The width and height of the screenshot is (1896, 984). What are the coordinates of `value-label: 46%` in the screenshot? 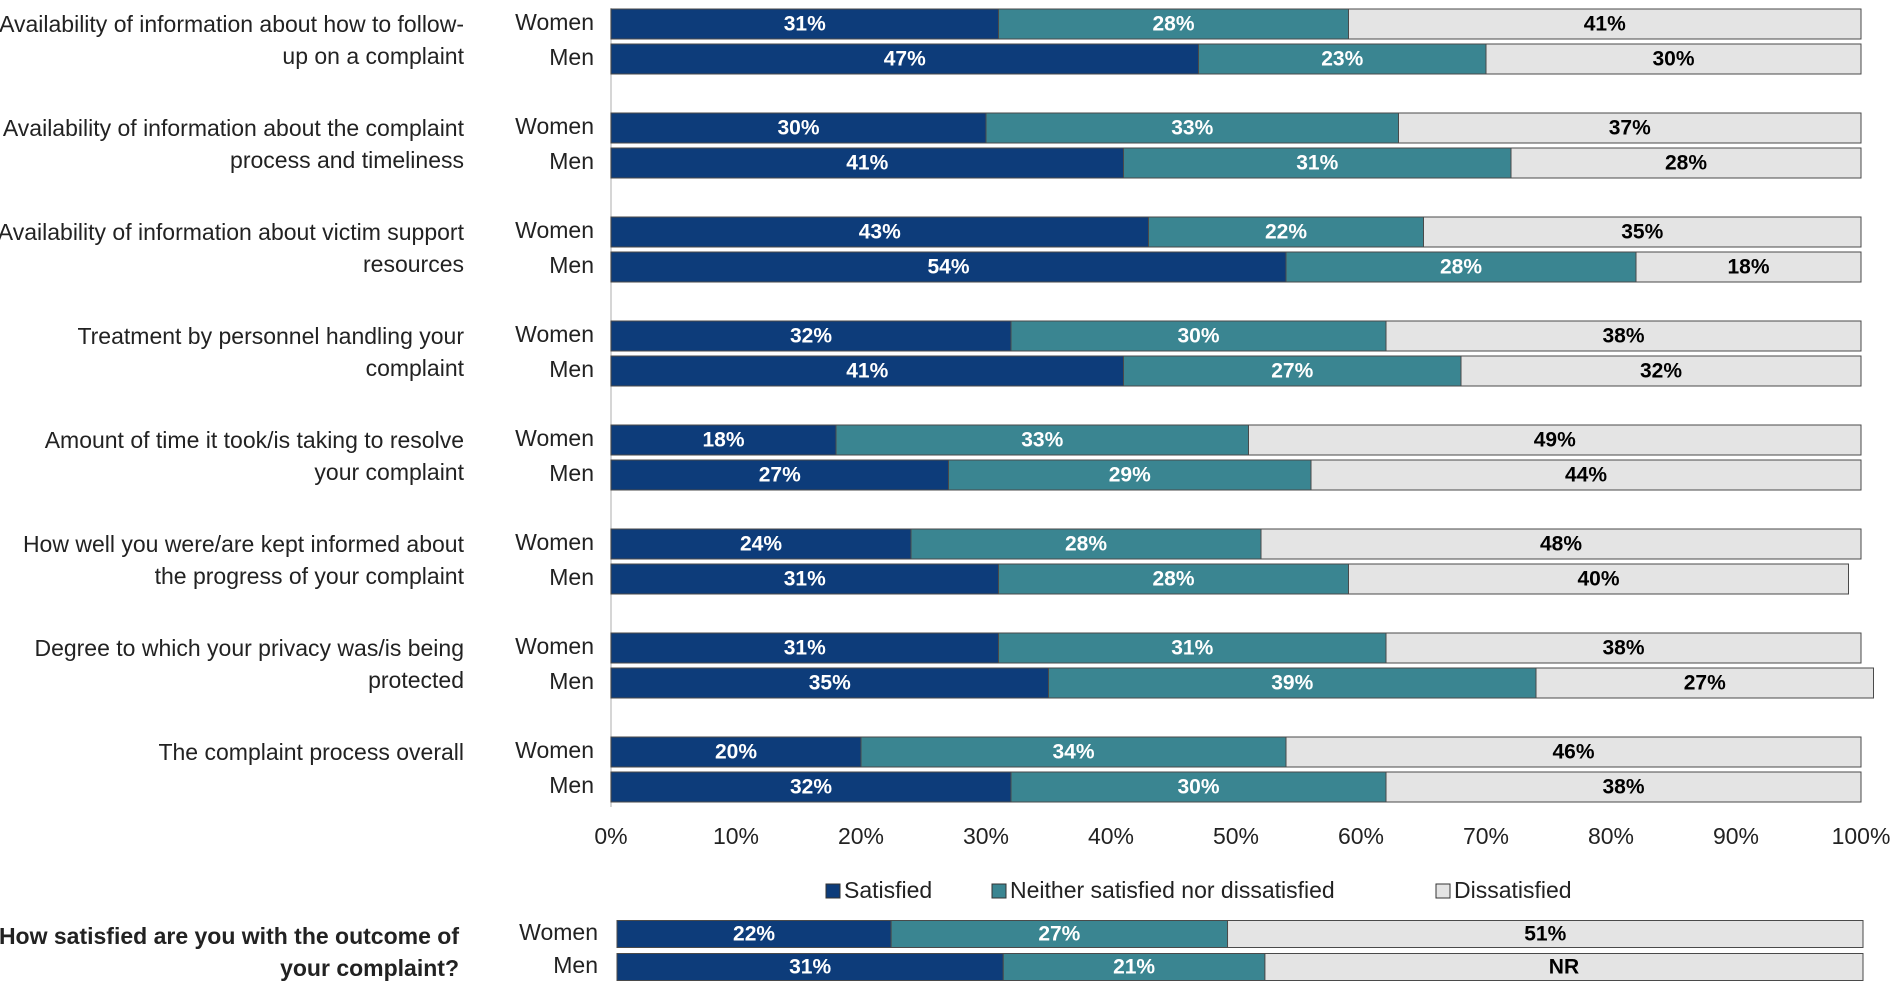 It's located at (1573, 752).